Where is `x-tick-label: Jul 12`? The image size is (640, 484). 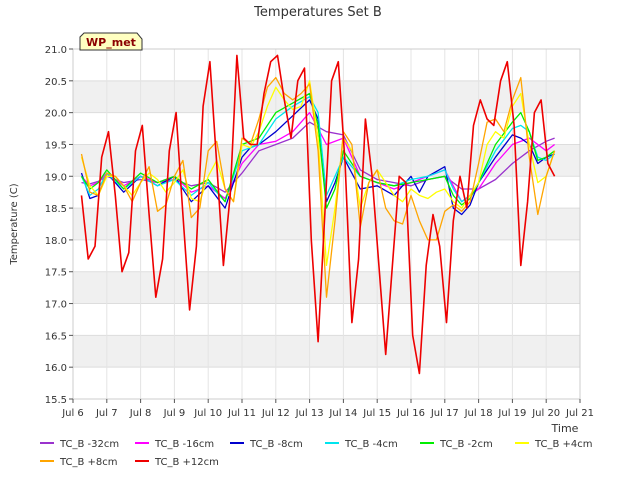 x-tick-label: Jul 12 is located at coordinates (275, 413).